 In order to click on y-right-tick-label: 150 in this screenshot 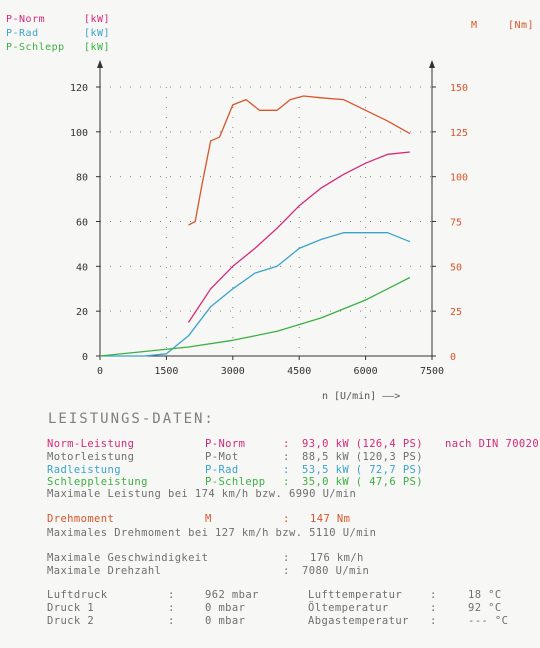, I will do `click(459, 88)`.